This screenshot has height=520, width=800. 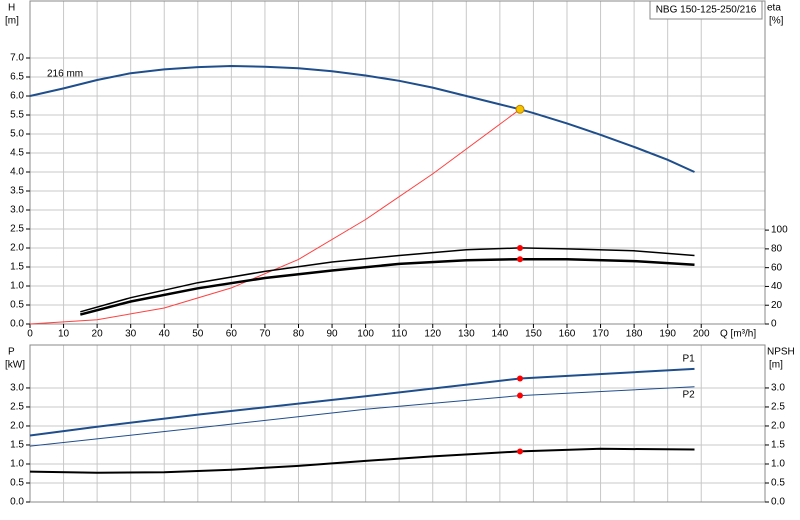 I want to click on x-tick-label: 40, so click(x=165, y=334).